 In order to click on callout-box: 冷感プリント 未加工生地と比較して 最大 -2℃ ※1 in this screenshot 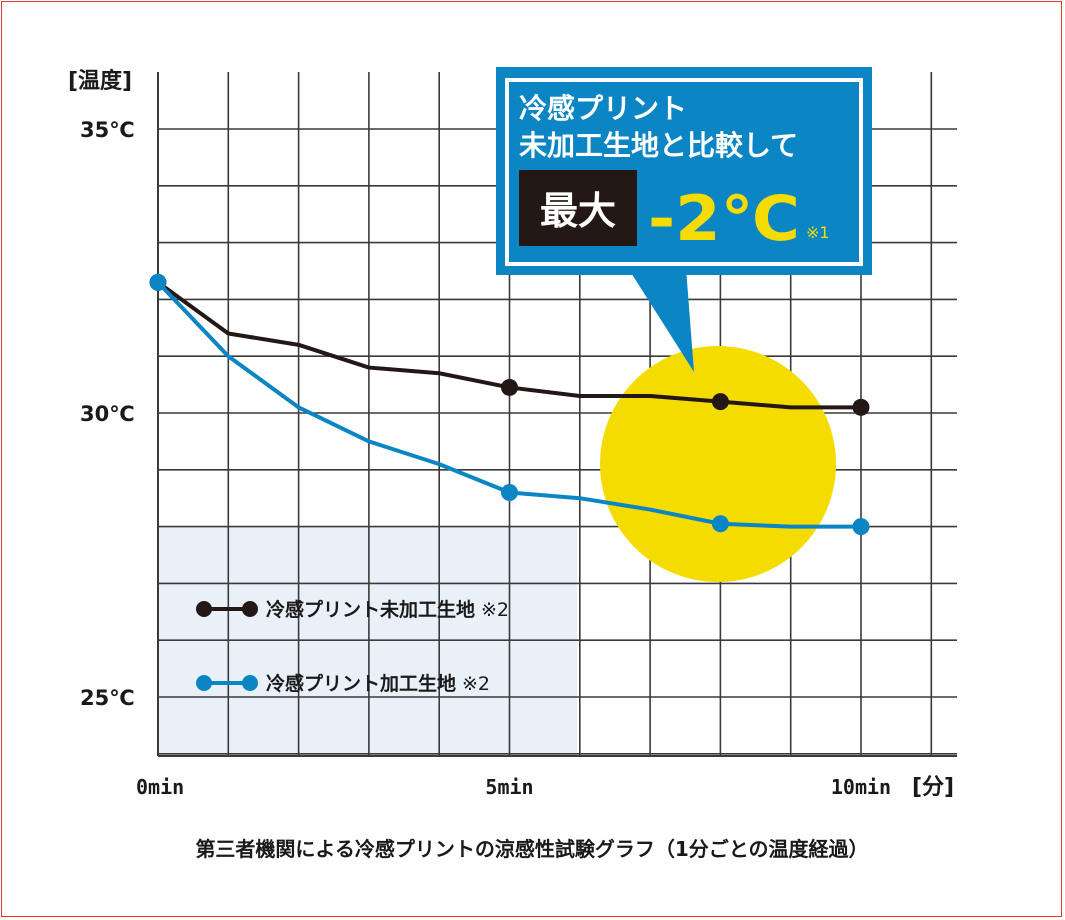, I will do `click(684, 219)`.